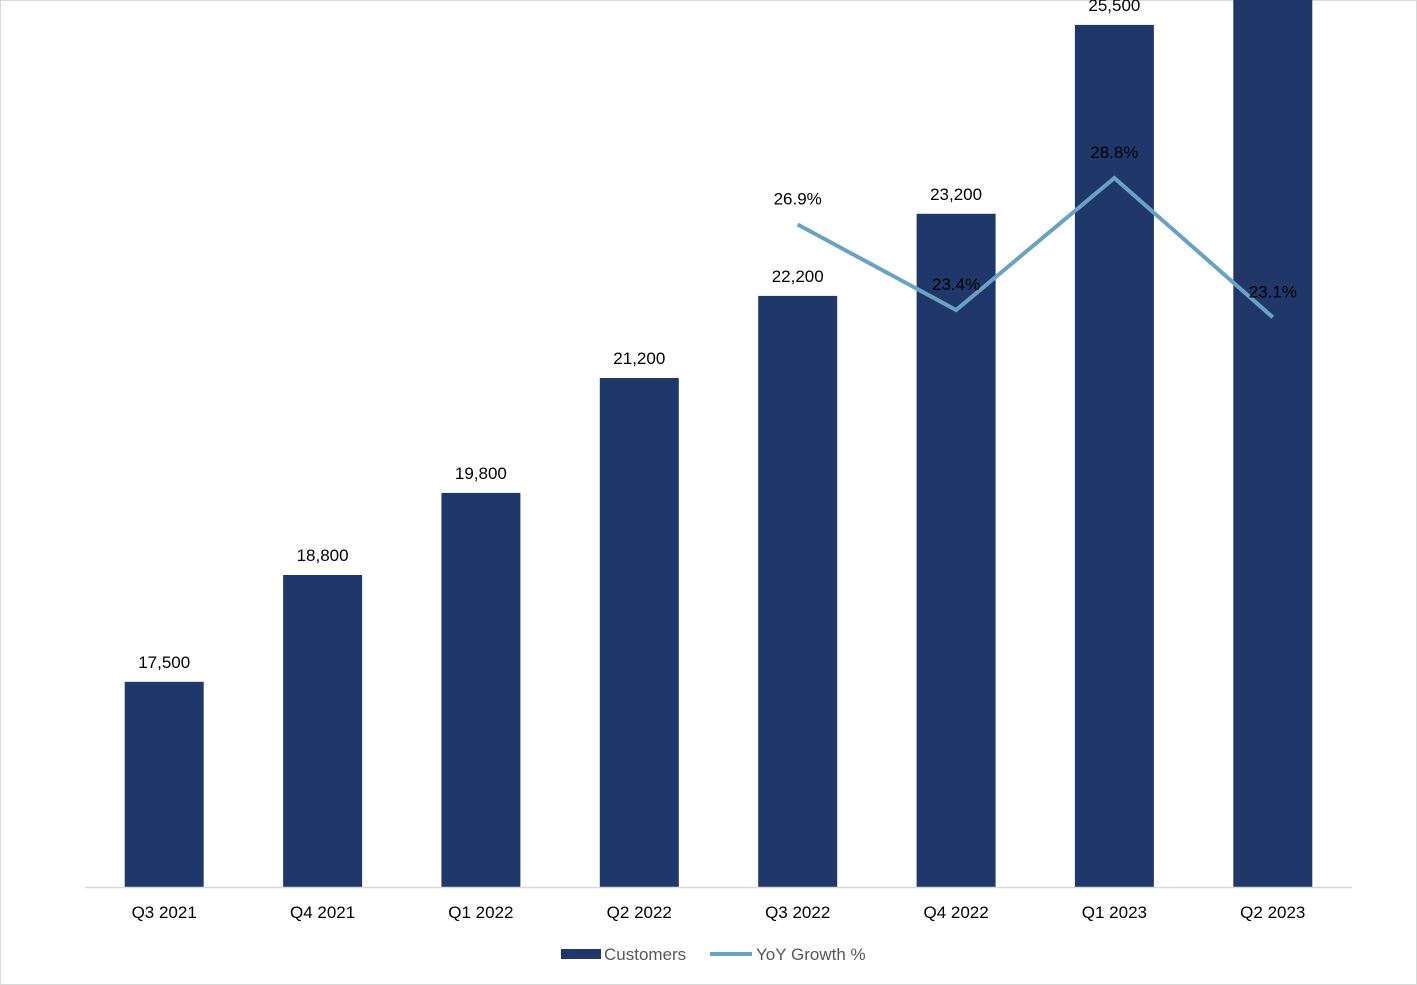 The image size is (1417, 985). I want to click on bar-data-label: 17,500, so click(164, 662).